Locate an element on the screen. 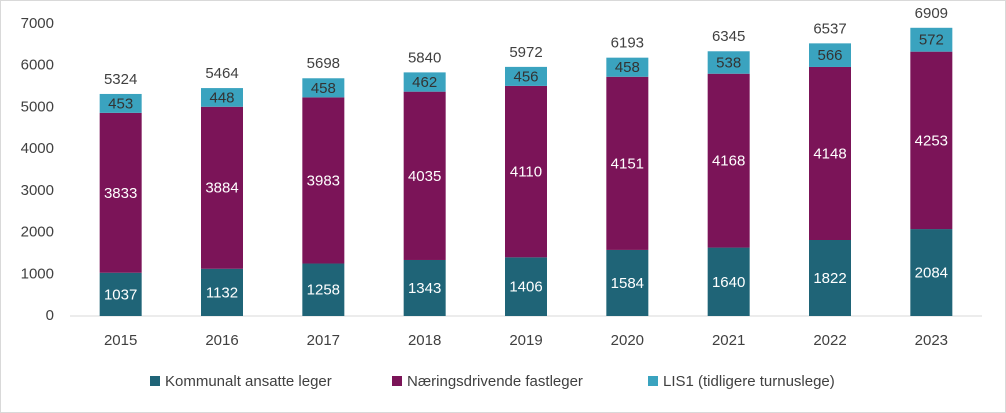  value-label: 4148 is located at coordinates (829, 153).